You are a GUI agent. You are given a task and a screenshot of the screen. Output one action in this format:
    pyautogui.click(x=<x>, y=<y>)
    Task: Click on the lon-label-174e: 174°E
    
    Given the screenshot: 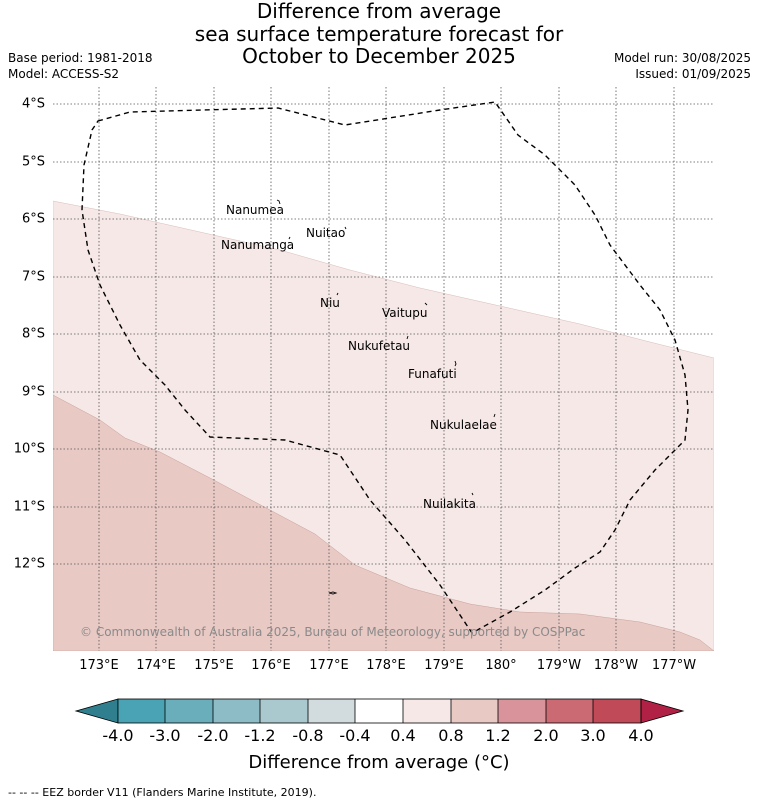 What is the action you would take?
    pyautogui.click(x=156, y=665)
    